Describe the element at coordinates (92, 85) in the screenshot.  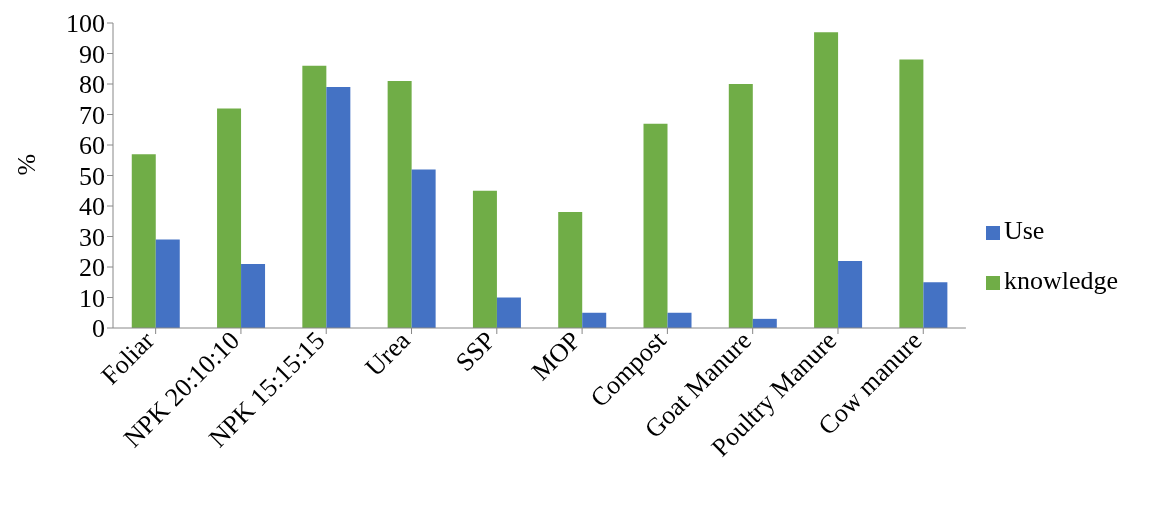
I see `y-tick-label: 80` at that location.